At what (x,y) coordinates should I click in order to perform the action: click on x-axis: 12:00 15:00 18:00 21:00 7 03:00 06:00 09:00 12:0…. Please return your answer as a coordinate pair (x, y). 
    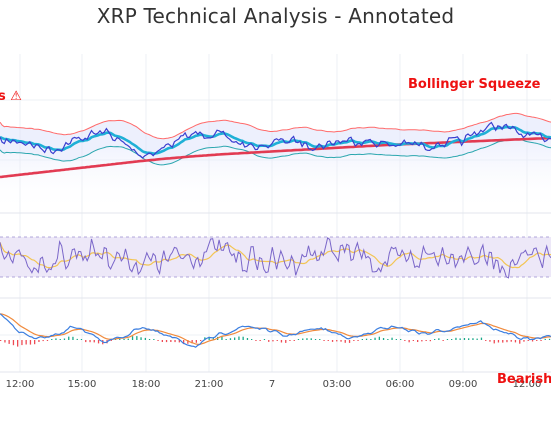
    Looking at the image, I should click on (274, 384).